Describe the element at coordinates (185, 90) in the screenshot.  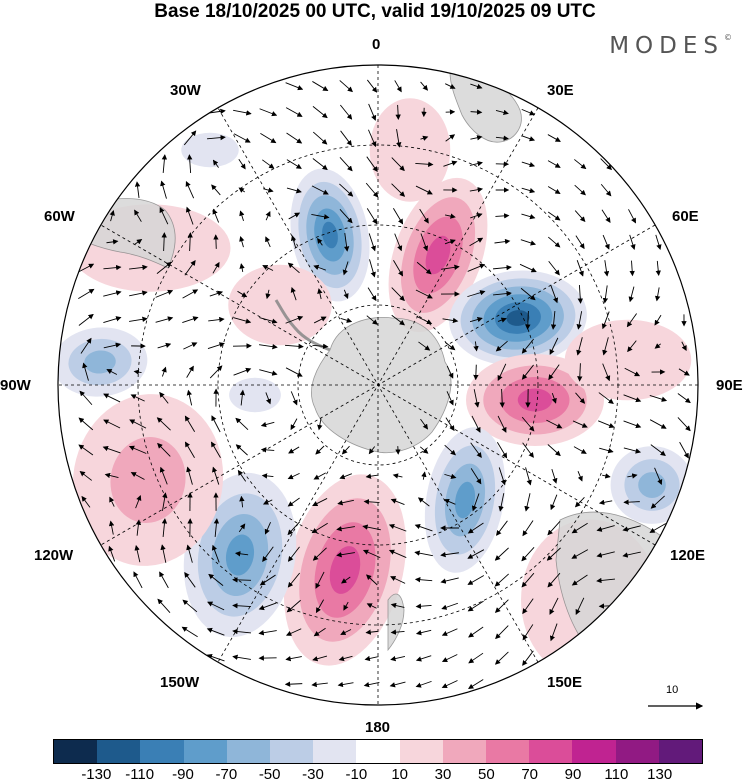
I see `longitude-label-30w: 30W` at that location.